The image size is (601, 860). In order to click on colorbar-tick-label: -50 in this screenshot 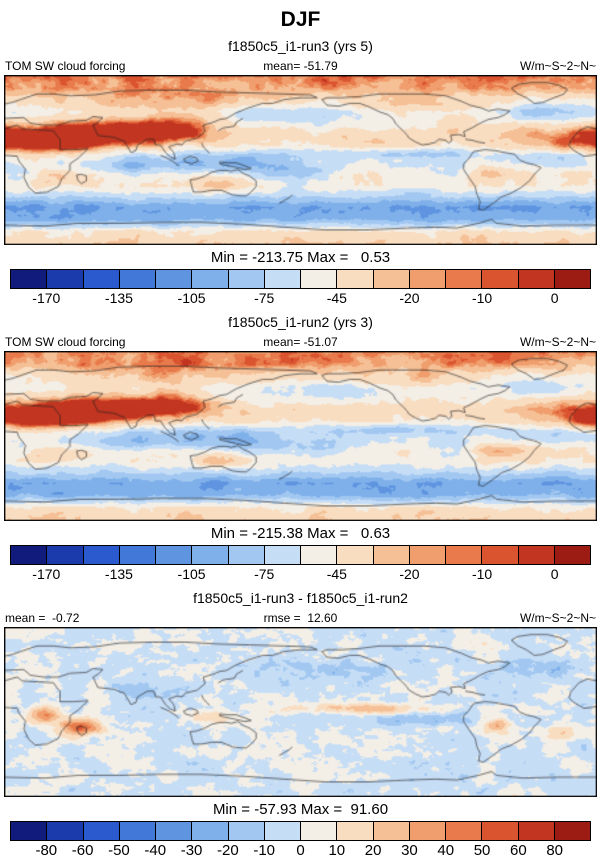, I will do `click(119, 850)`.